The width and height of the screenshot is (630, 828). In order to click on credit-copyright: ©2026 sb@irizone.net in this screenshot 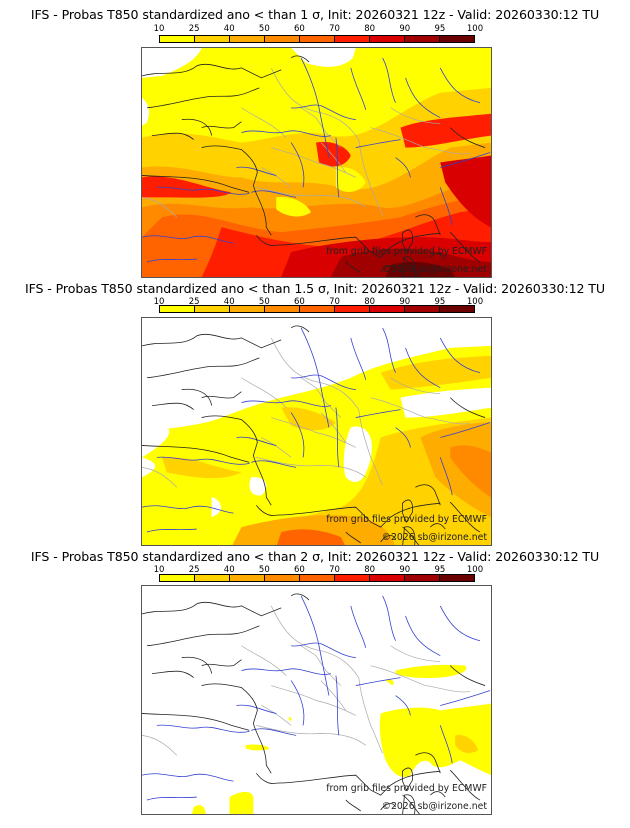, I will do `click(434, 269)`.